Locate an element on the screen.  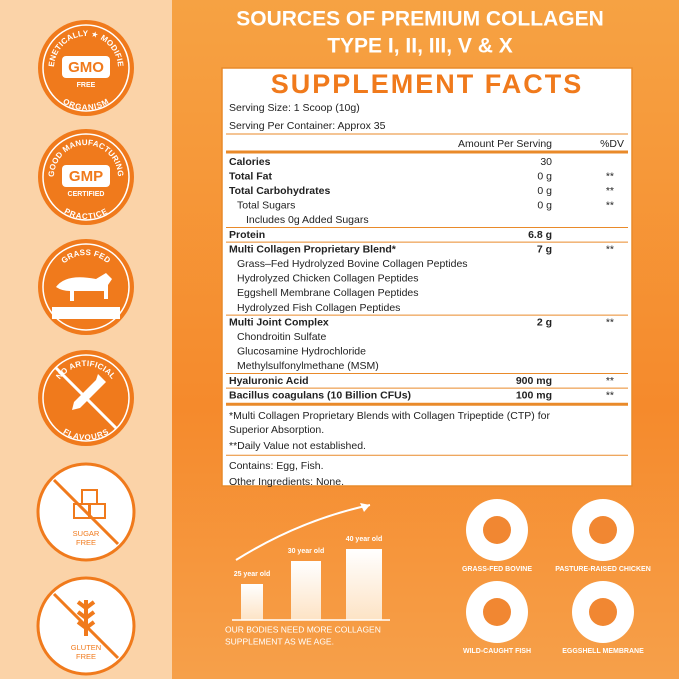
grass is located at coordinates (86, 313).